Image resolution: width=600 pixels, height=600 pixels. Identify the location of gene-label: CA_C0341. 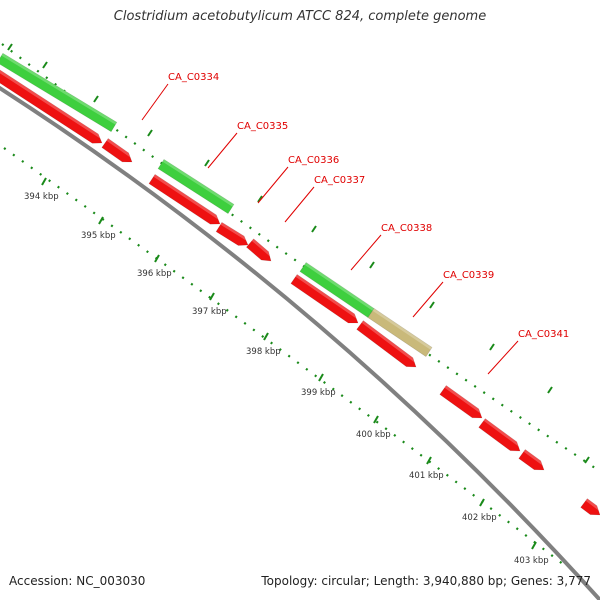
(543, 334).